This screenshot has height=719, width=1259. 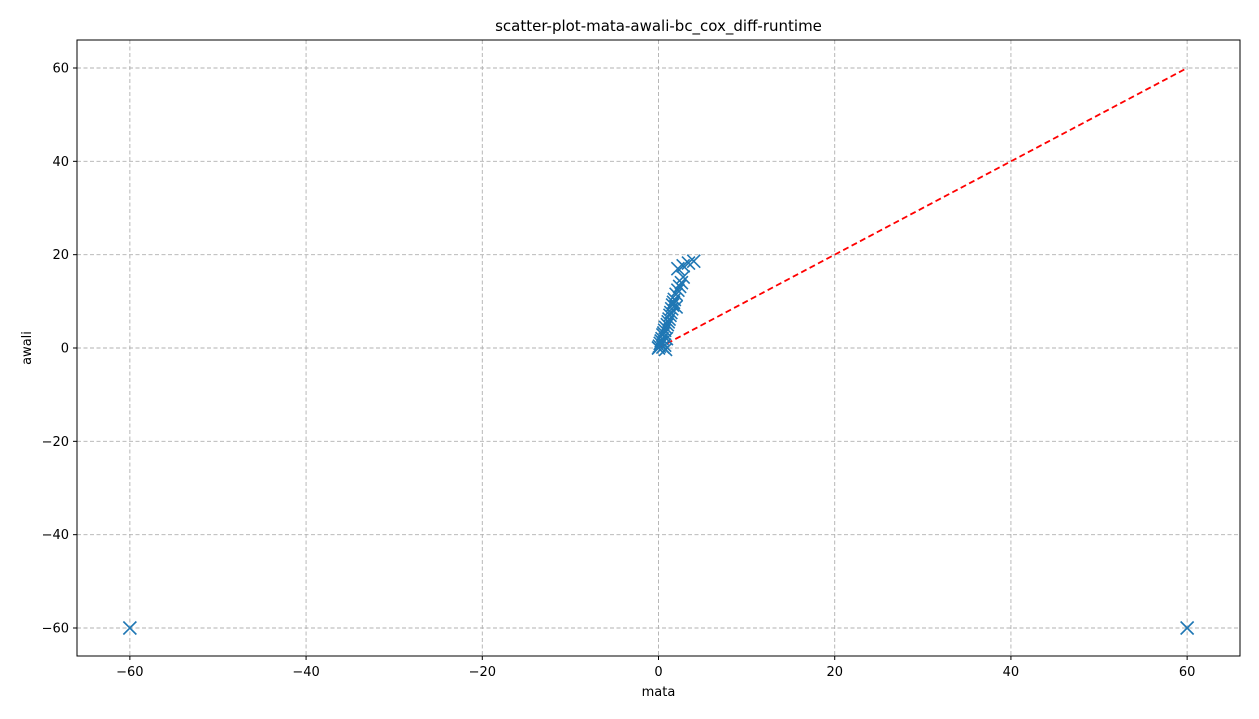 What do you see at coordinates (129, 672) in the screenshot?
I see `x-tick-label: −60` at bounding box center [129, 672].